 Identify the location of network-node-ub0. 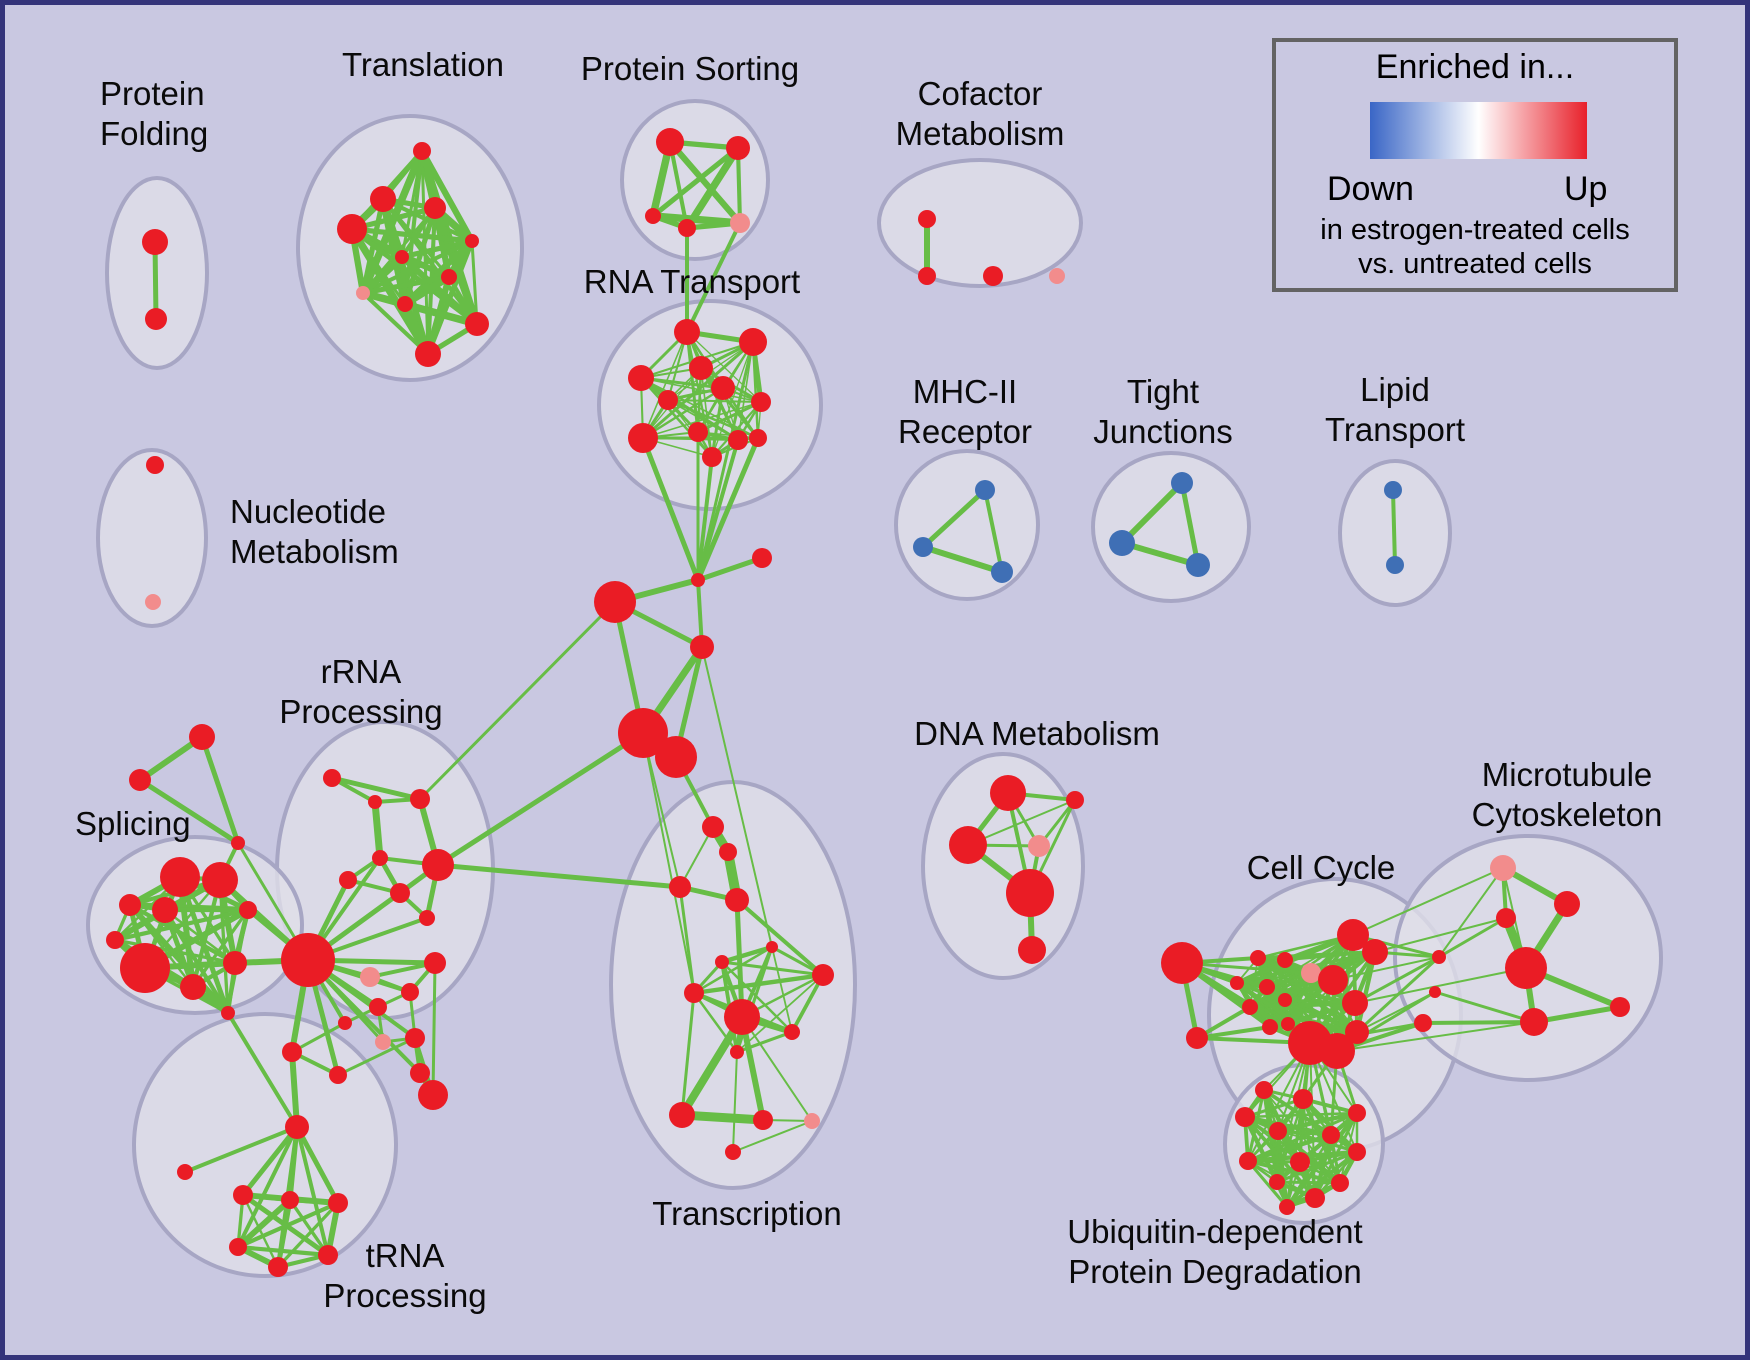
(1264, 1090).